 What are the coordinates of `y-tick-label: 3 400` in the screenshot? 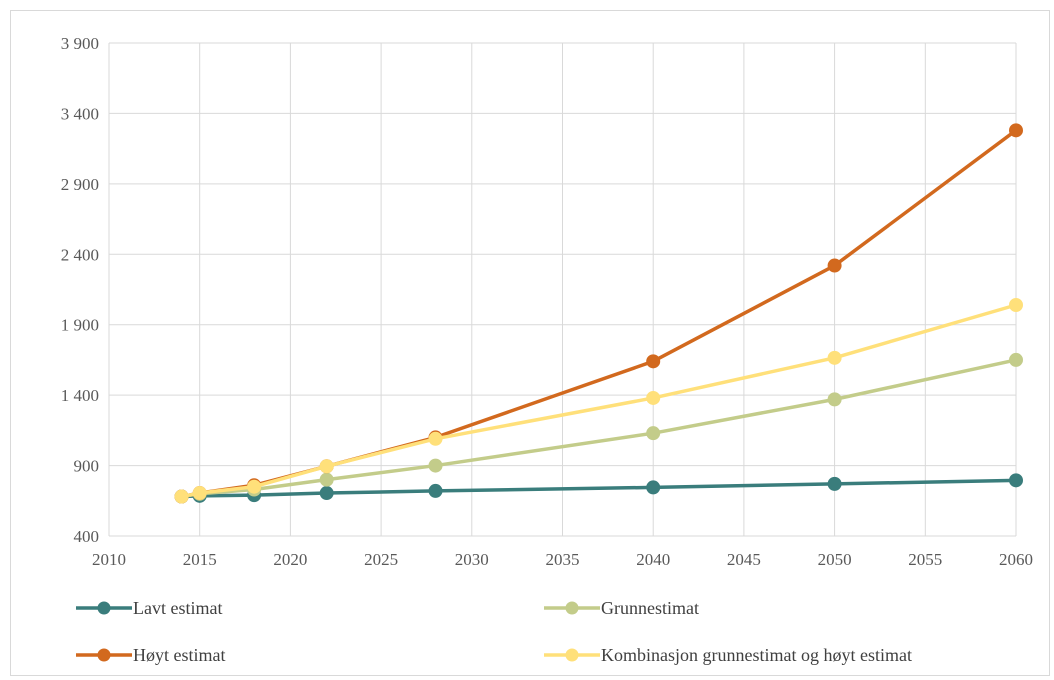 It's located at (80, 113).